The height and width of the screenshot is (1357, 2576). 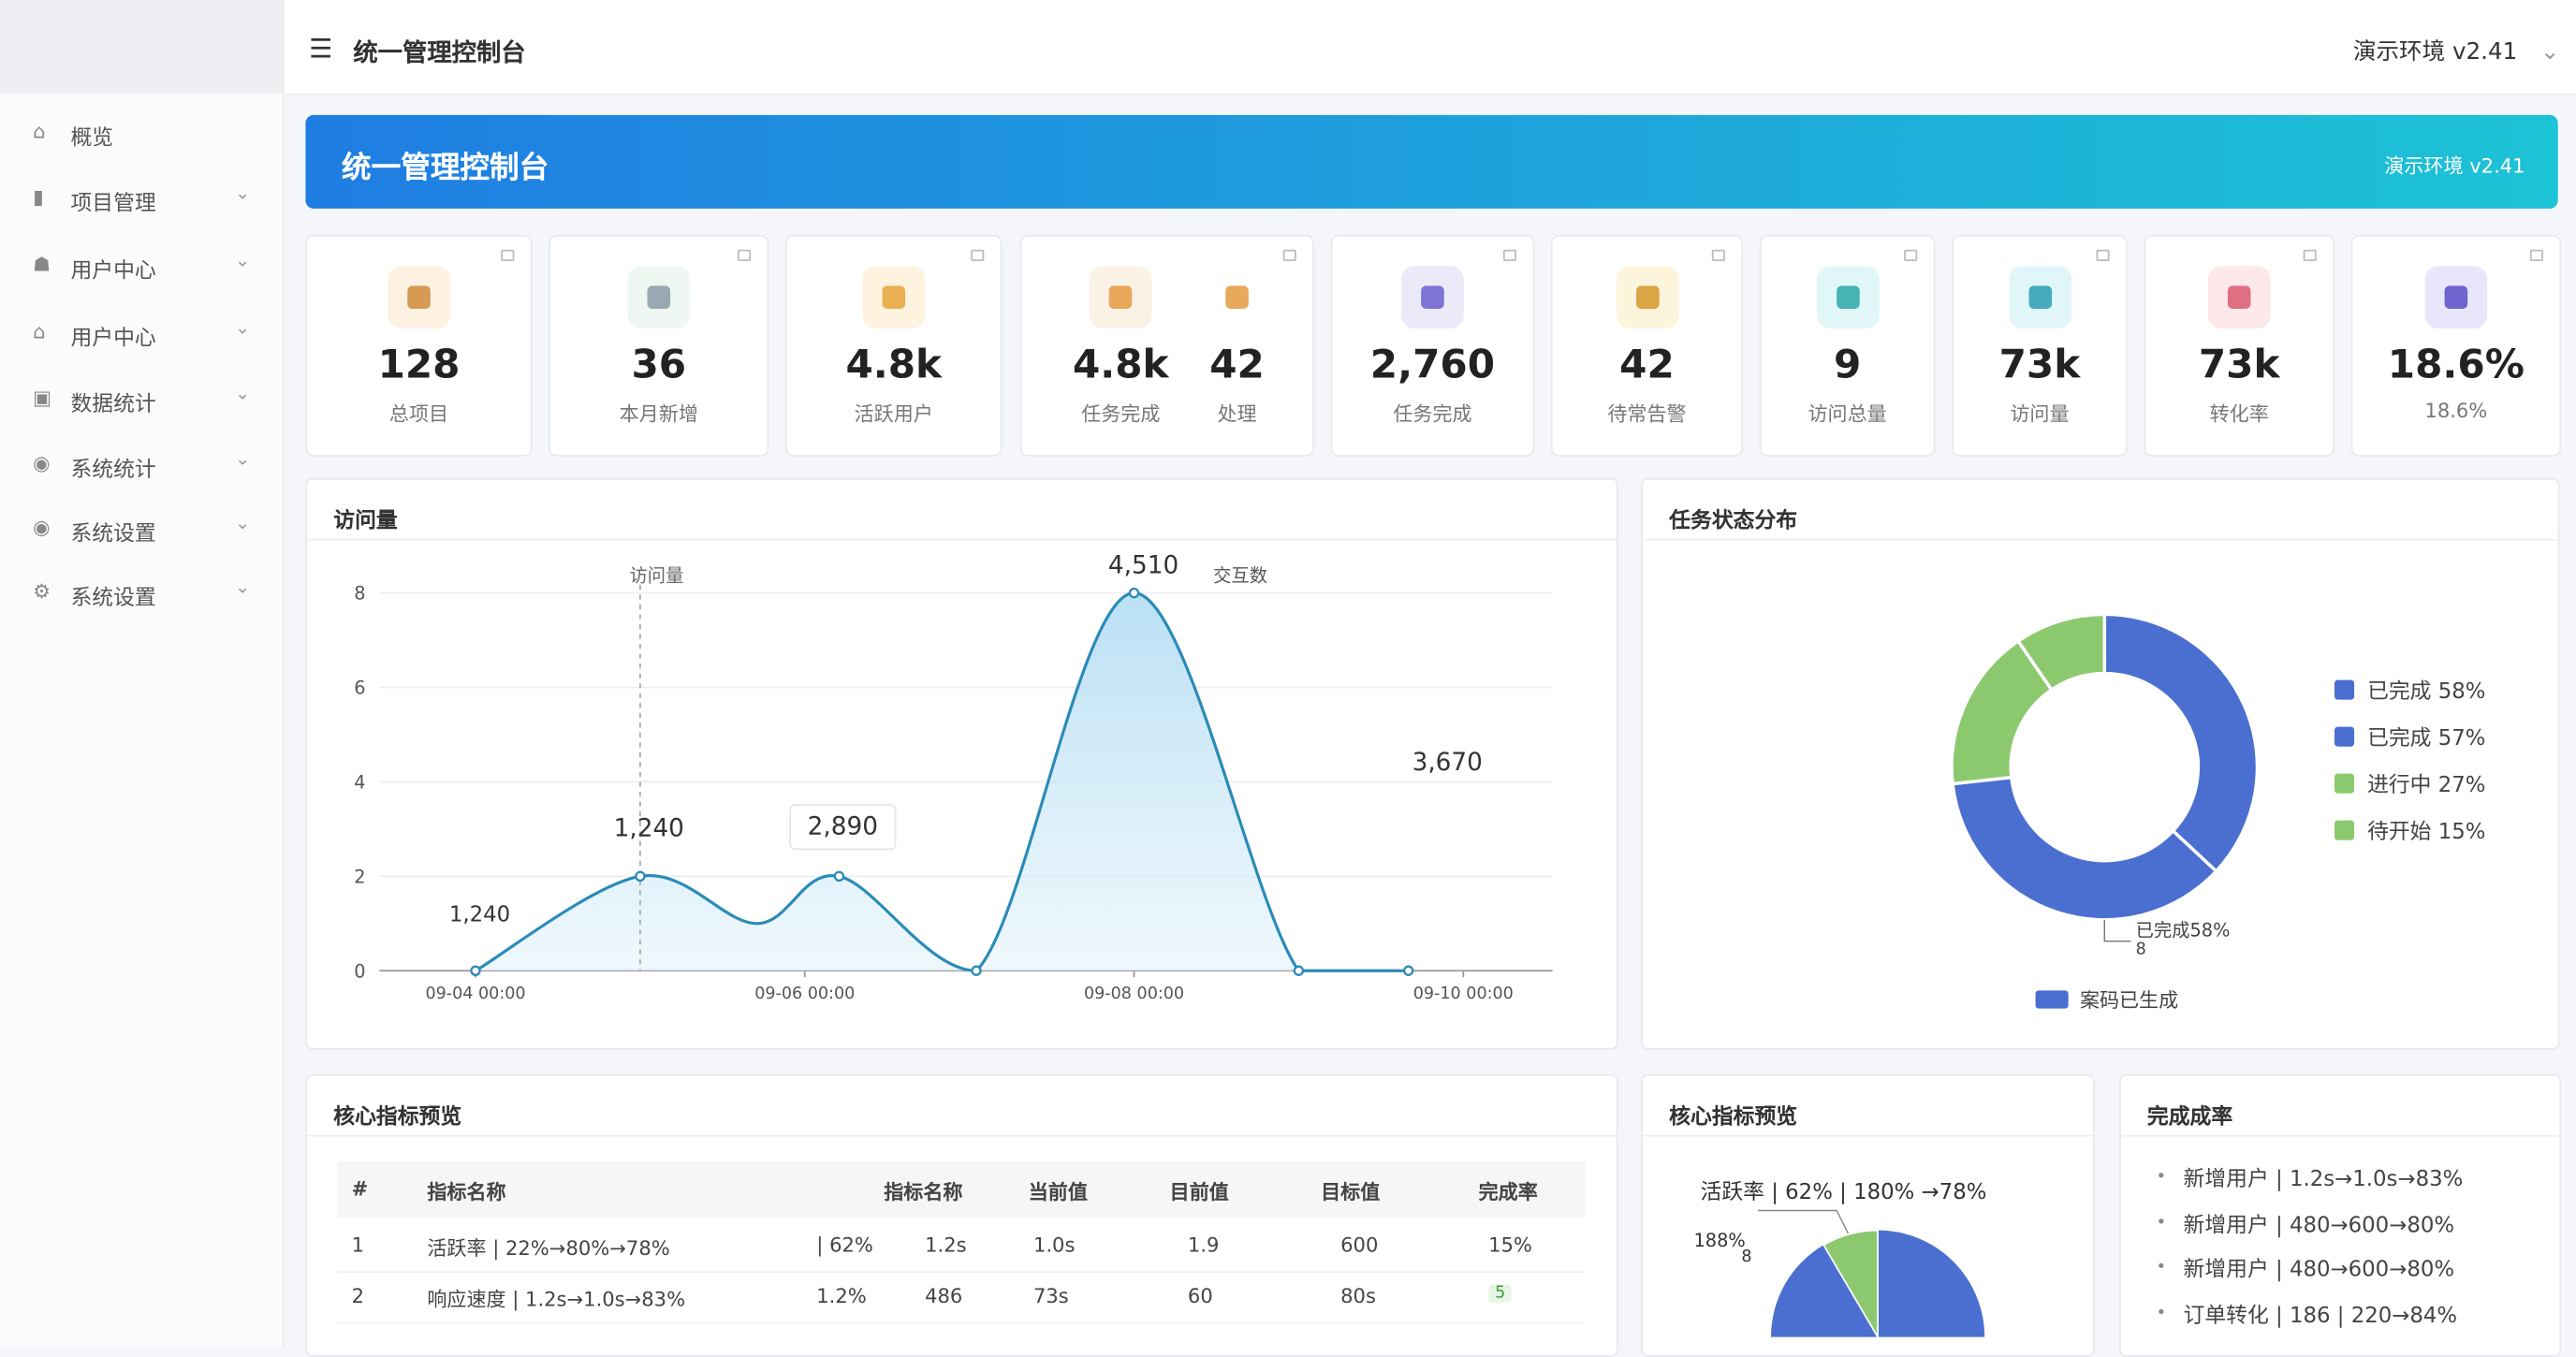 I want to click on menu-item: ◉ 系统统计 ⌄, so click(x=141, y=465).